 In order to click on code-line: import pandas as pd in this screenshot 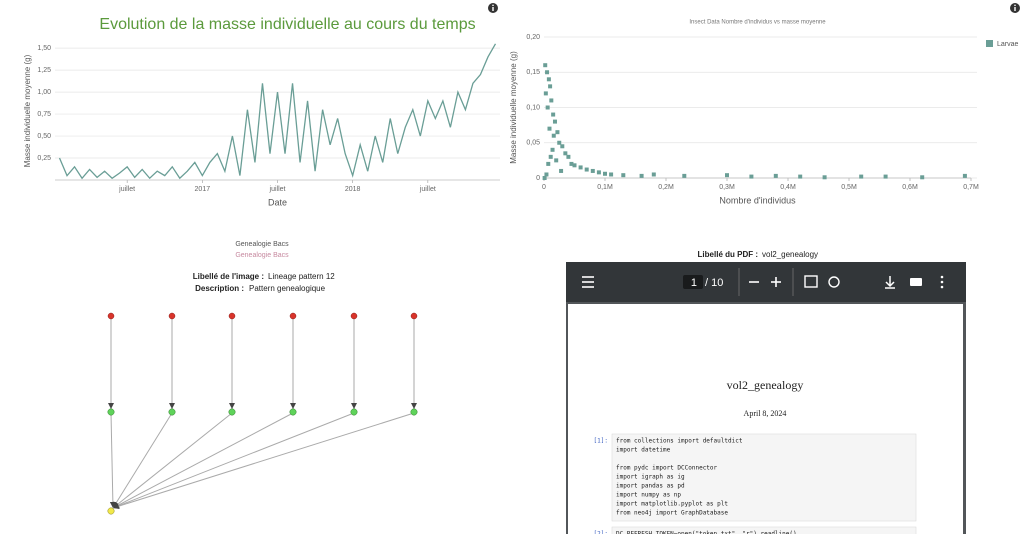, I will do `click(650, 486)`.